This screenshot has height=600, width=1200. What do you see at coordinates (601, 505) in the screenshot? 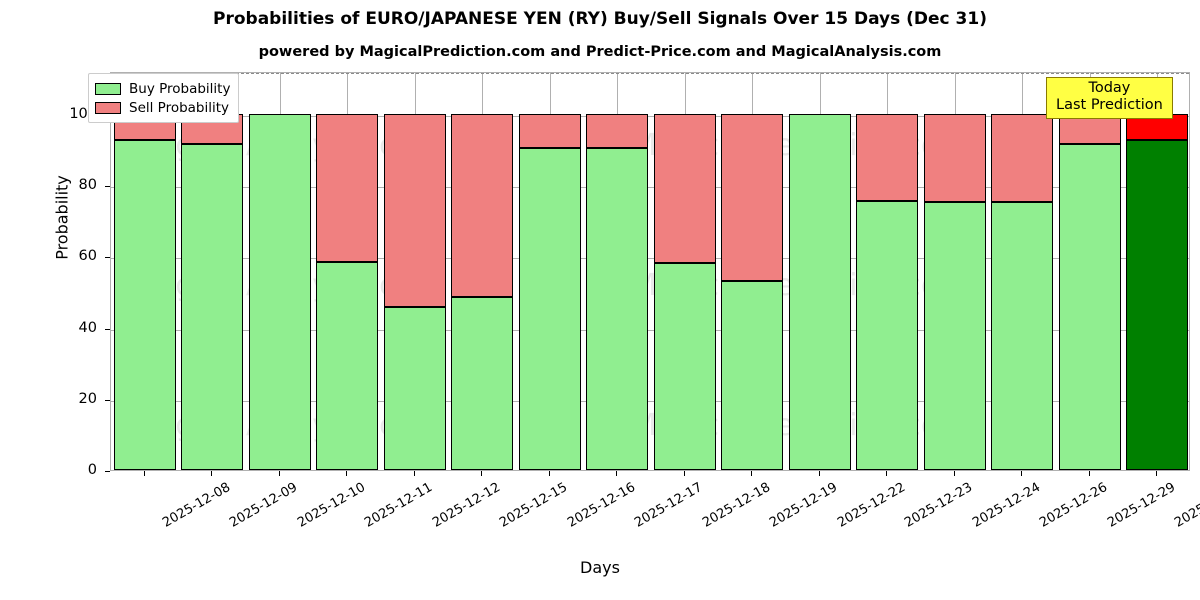
I see `x-tick-label: 2025-12-16` at bounding box center [601, 505].